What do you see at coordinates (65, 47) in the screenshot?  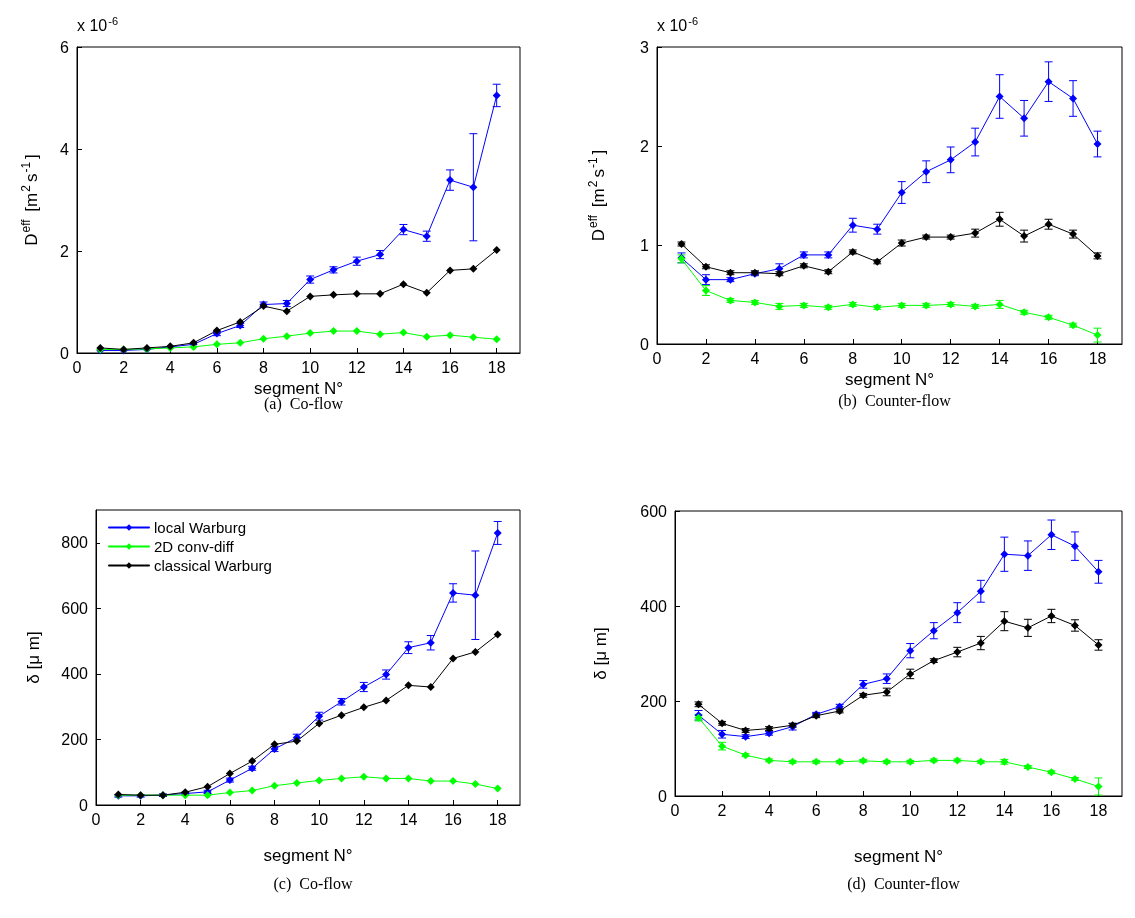 I see `y-tick-label: 6` at bounding box center [65, 47].